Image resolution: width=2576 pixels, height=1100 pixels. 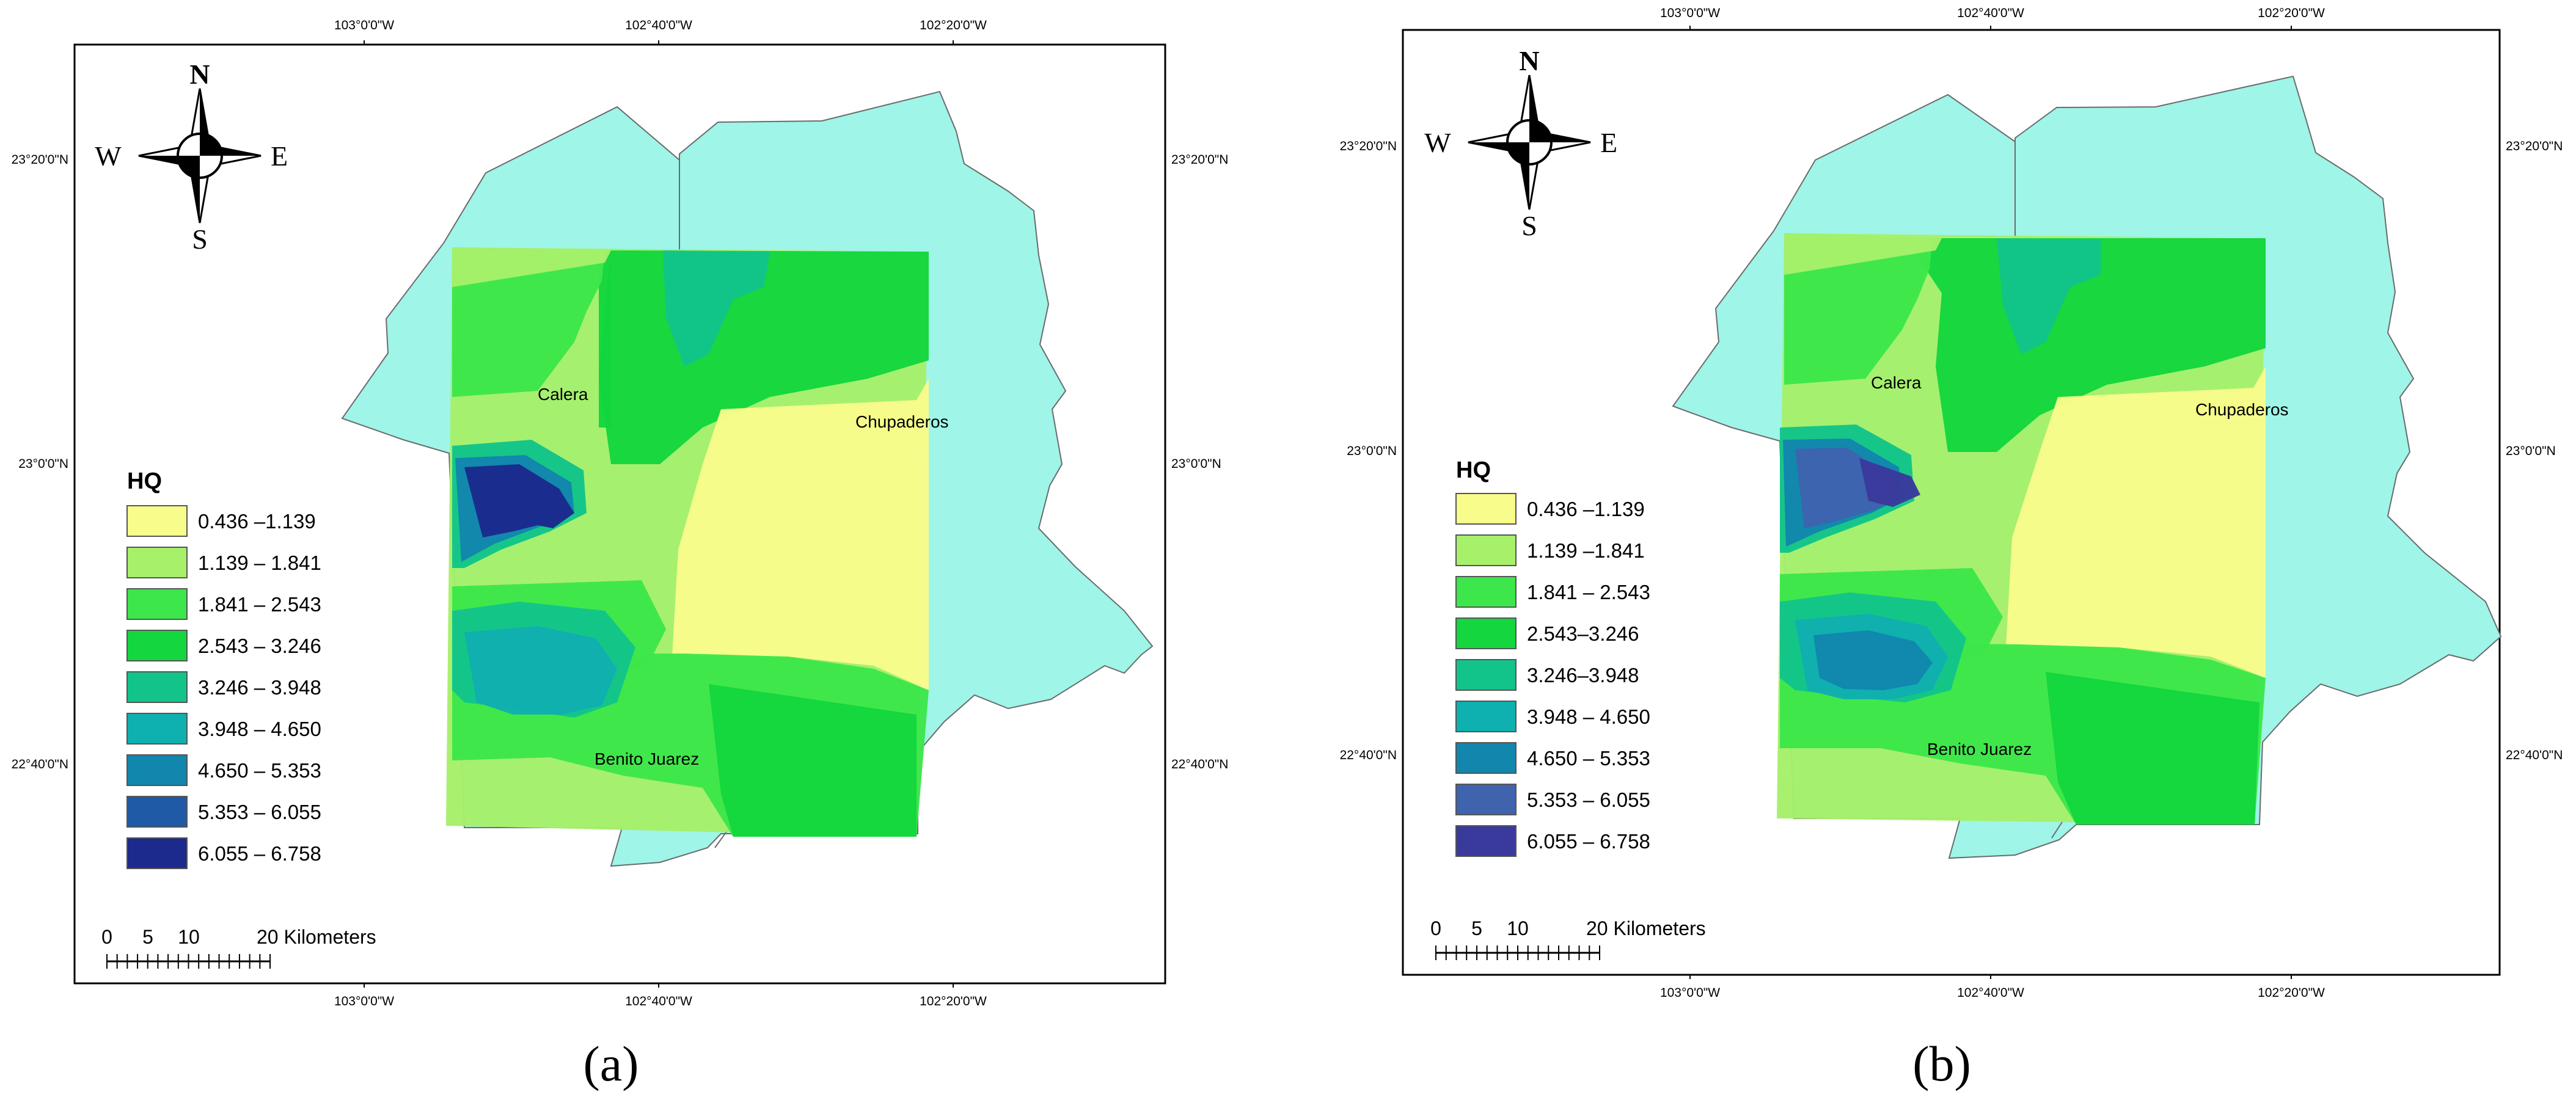 I want to click on legend-label: 2.543–3.246, so click(x=1583, y=633).